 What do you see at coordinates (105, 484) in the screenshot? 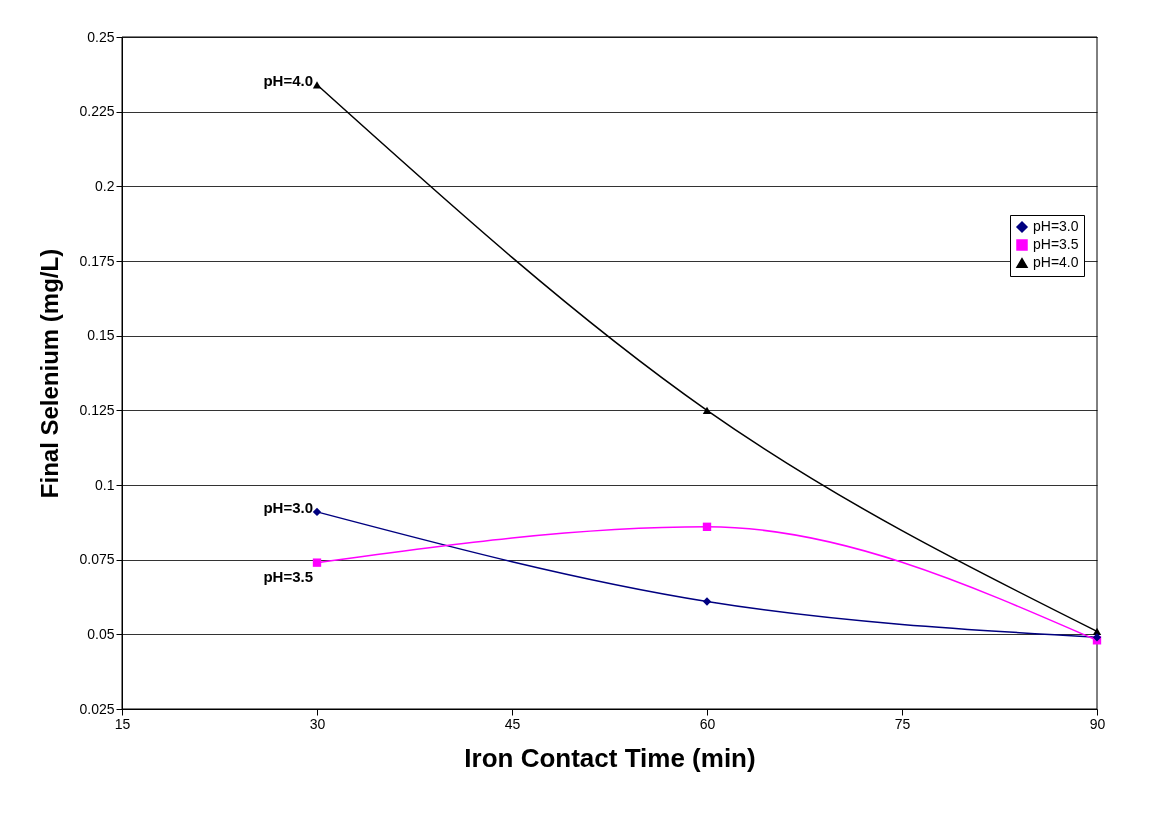
I see `y-tick-label: 0.1` at bounding box center [105, 484].